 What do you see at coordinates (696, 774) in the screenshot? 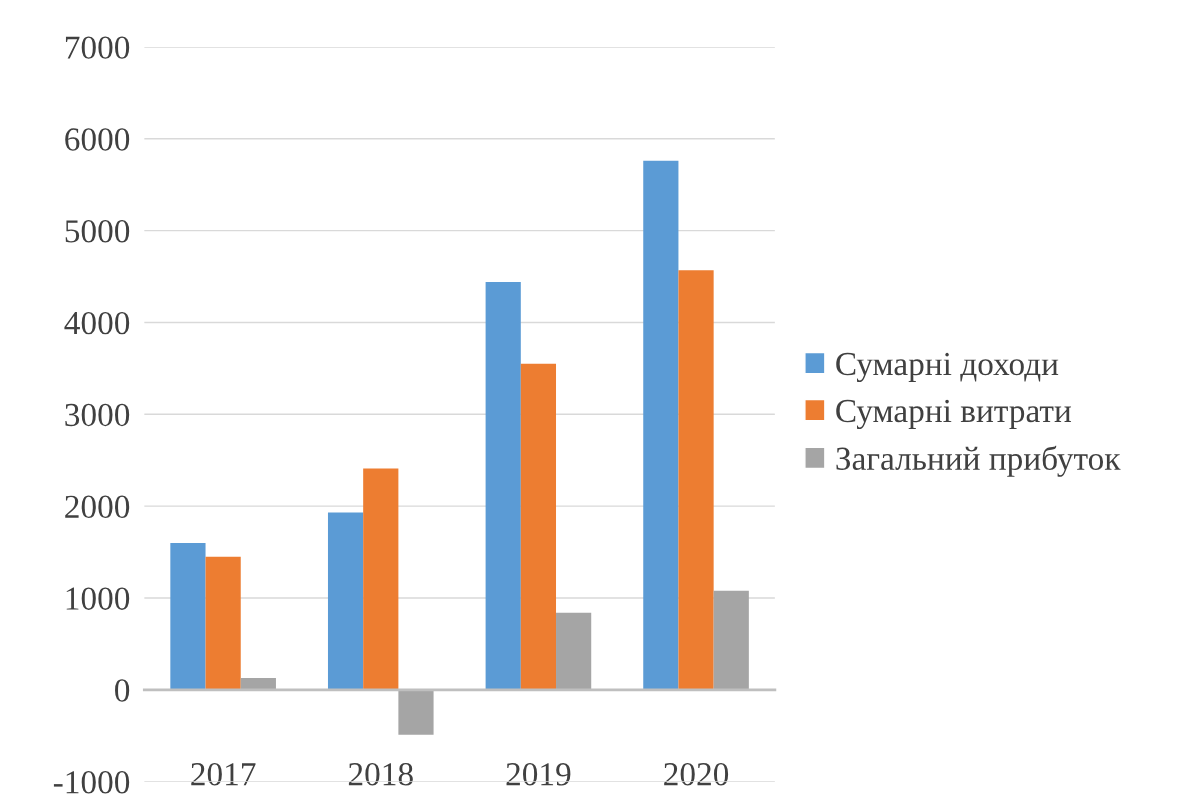
I see `x-tick-label: 2020` at bounding box center [696, 774].